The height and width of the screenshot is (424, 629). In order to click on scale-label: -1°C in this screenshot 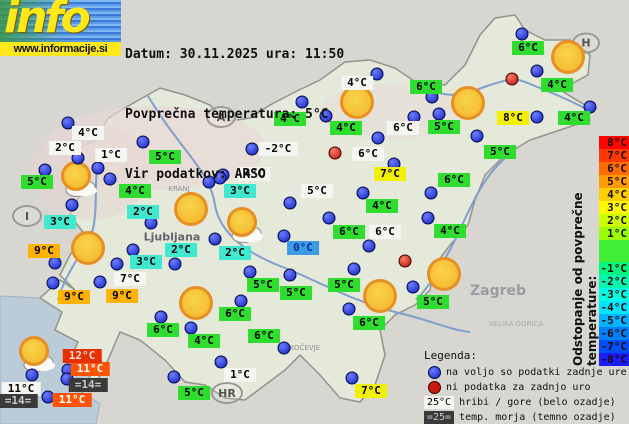, I will do `click(614, 268)`.